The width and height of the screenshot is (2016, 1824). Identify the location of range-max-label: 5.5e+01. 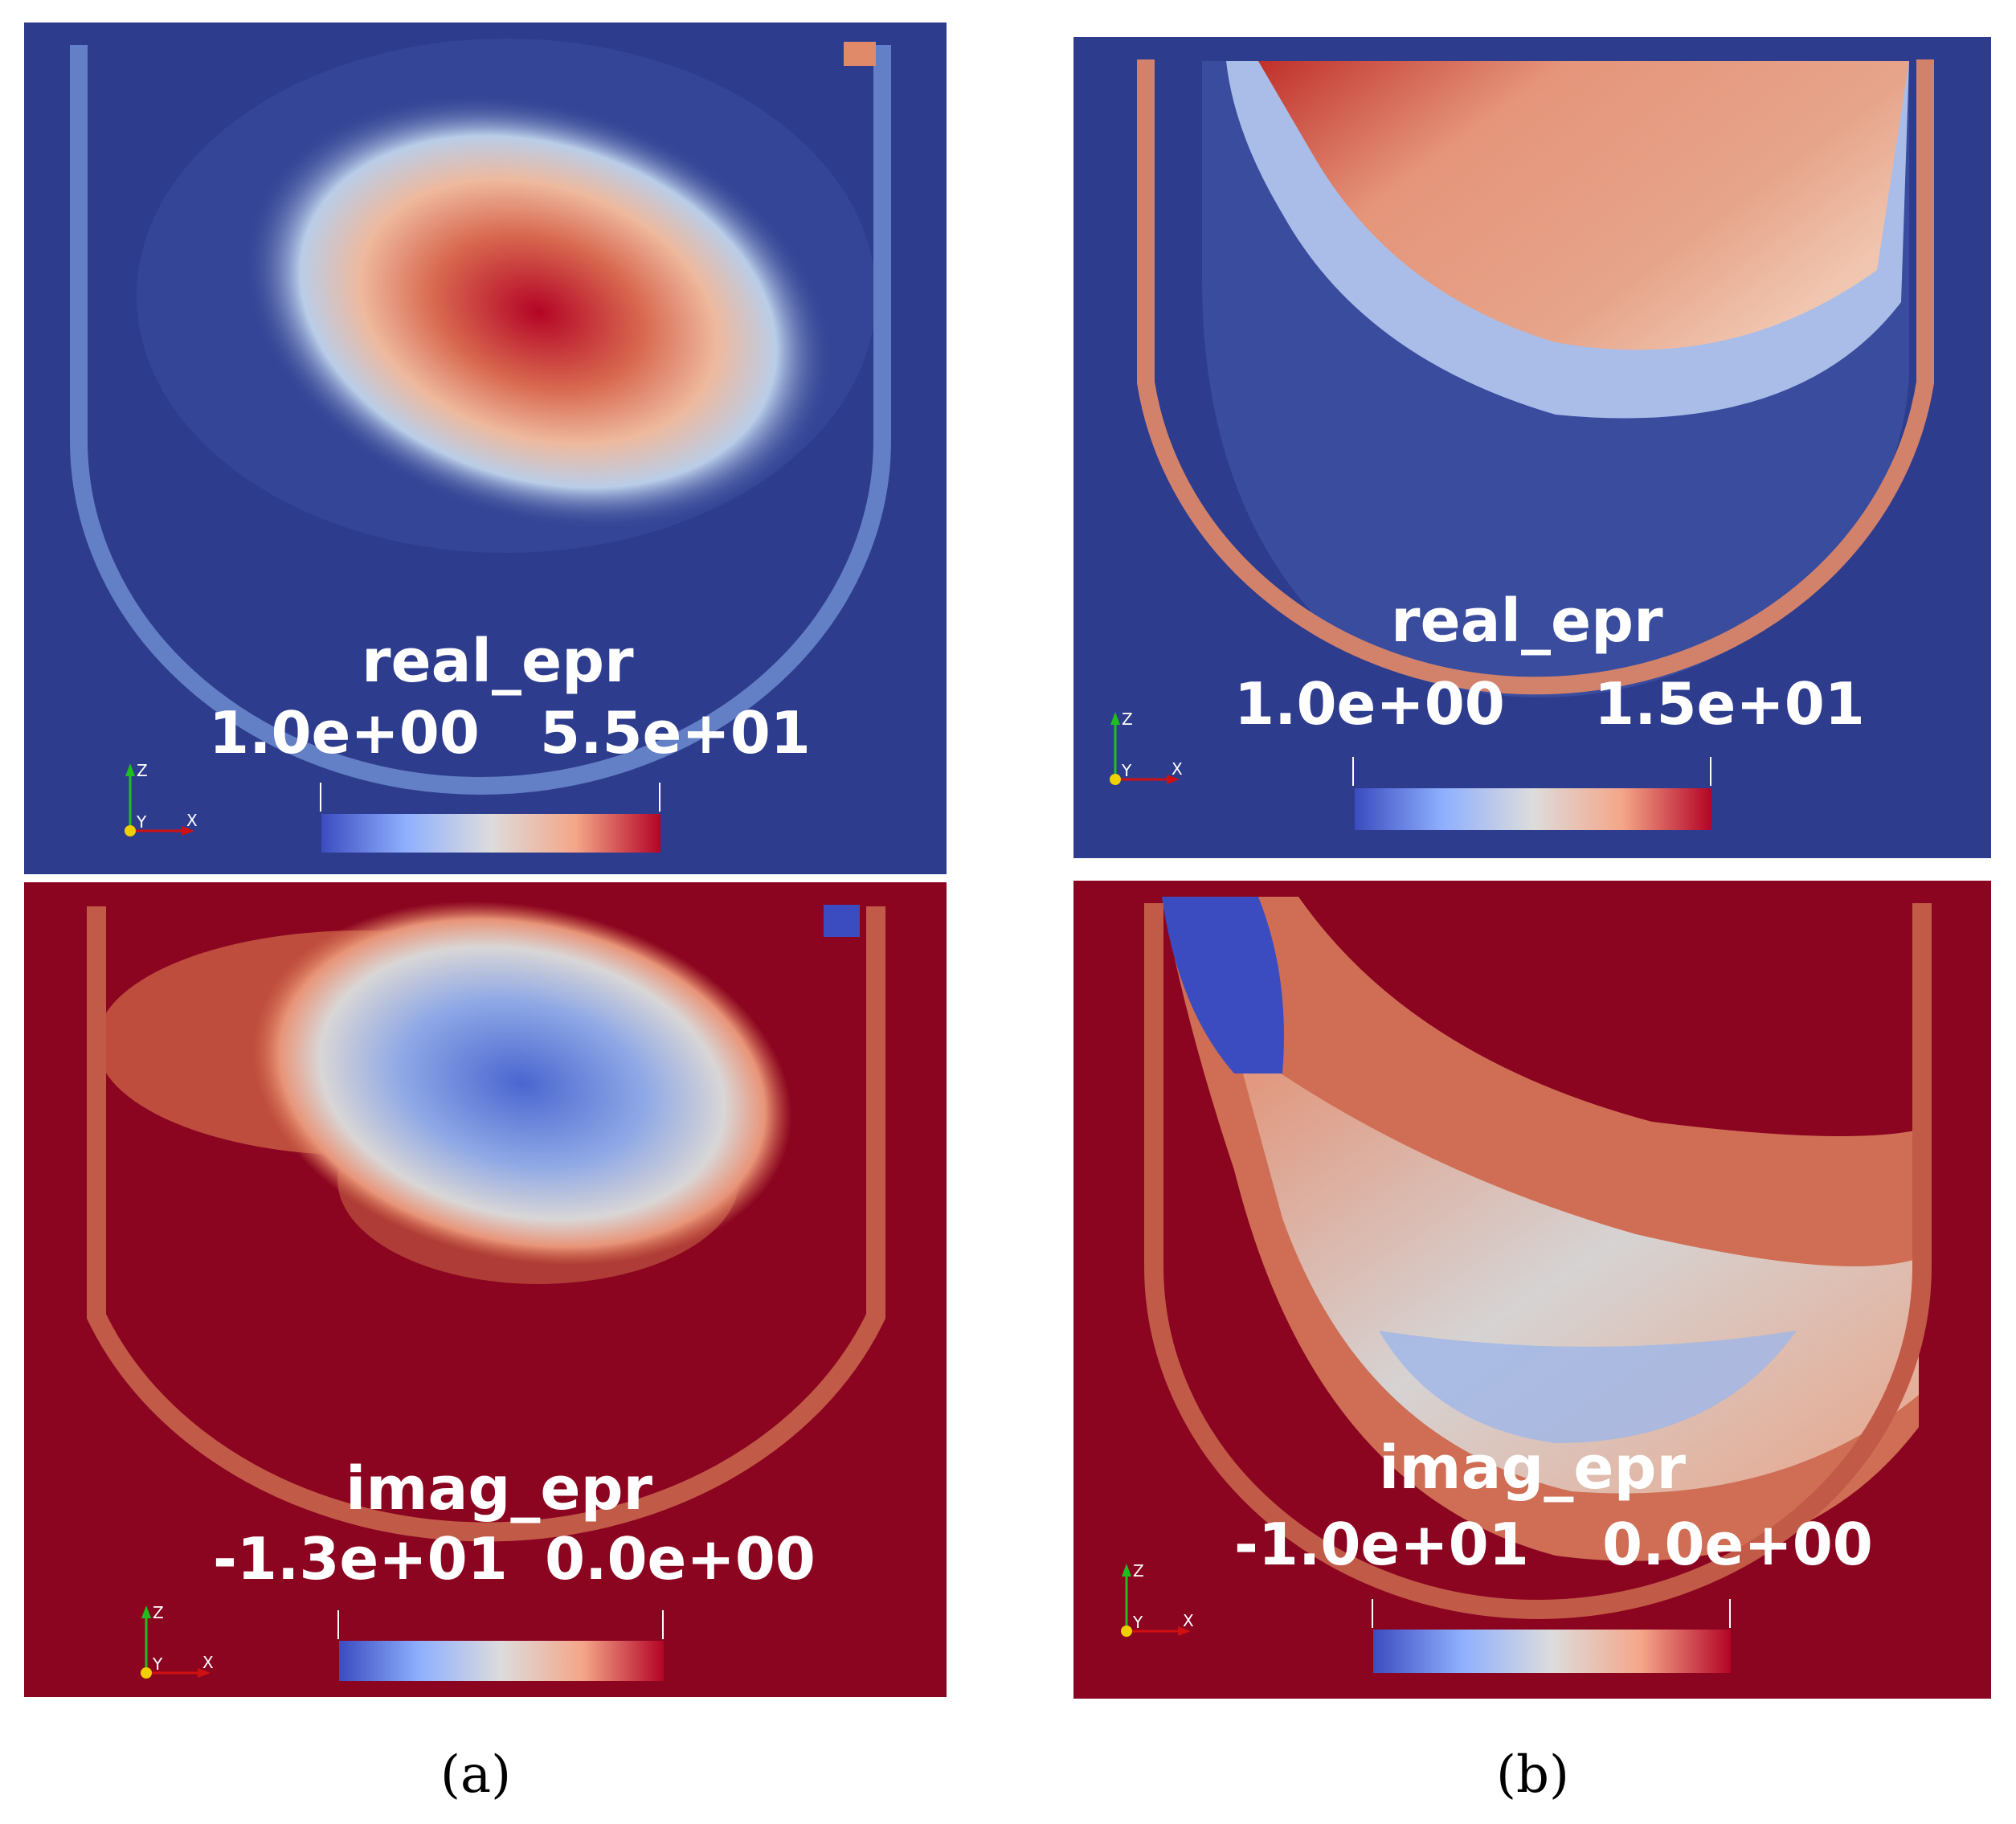
(675, 733).